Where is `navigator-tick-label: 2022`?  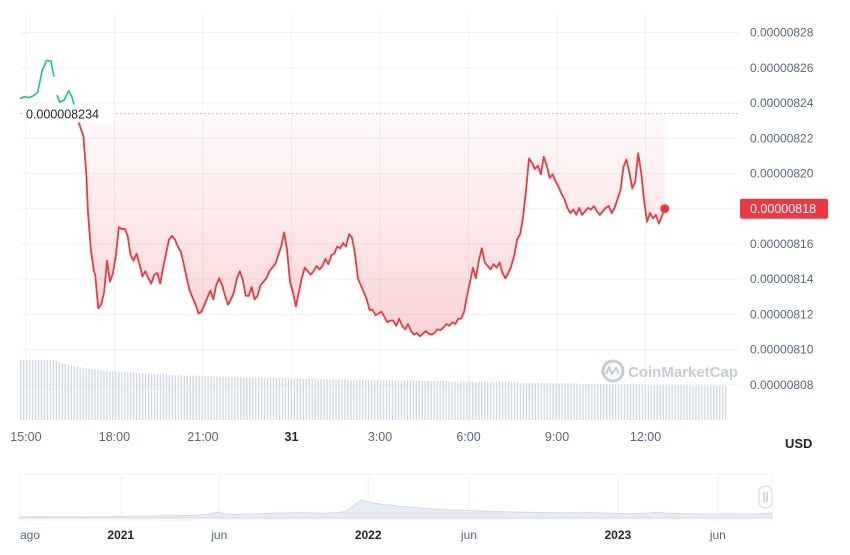
navigator-tick-label: 2022 is located at coordinates (368, 535).